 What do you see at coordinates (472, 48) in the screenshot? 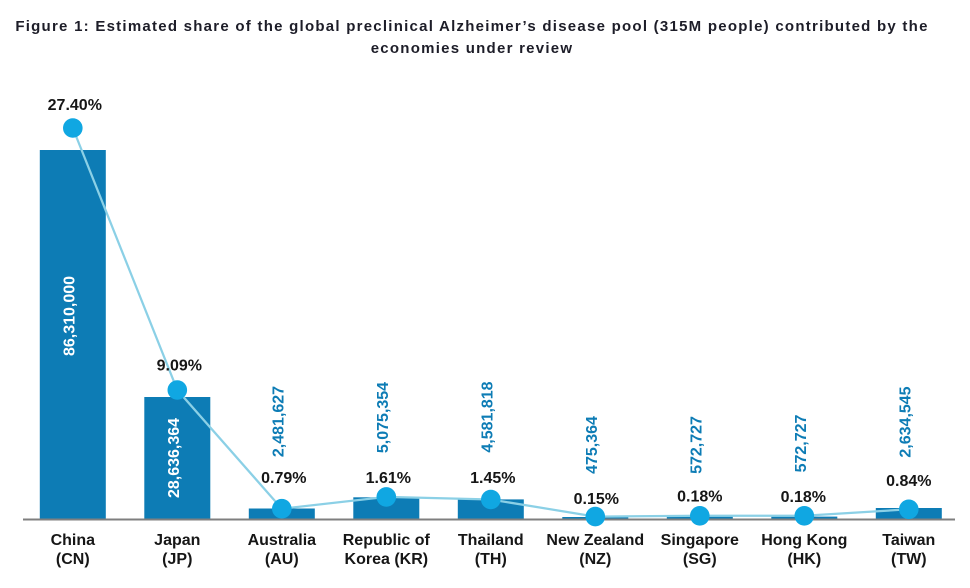
I see `svg-text: economies under review` at bounding box center [472, 48].